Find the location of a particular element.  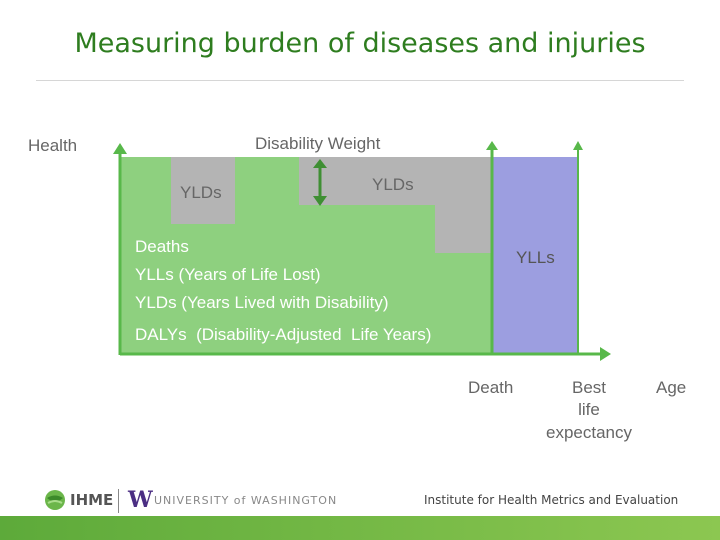

x-label-life: life is located at coordinates (589, 409).